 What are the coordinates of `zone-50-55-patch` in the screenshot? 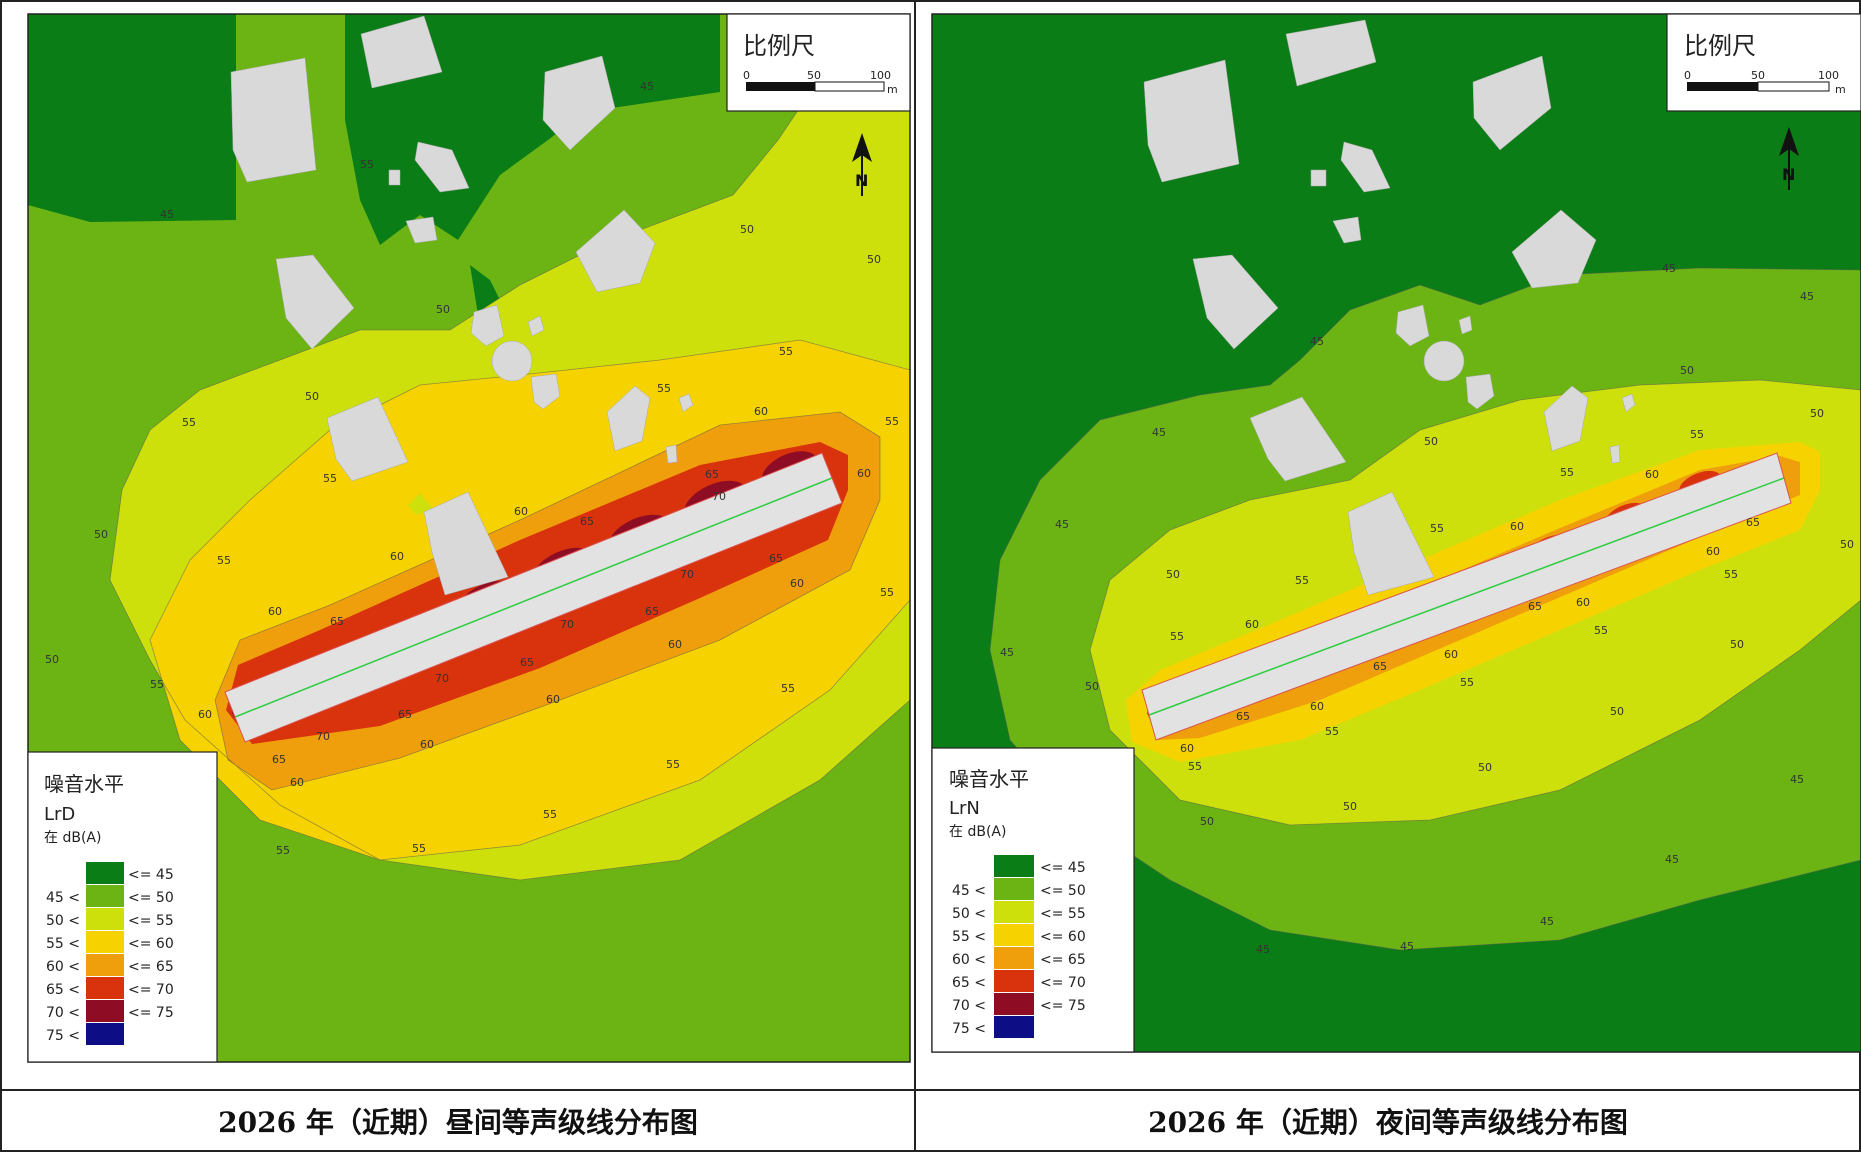 It's located at (420, 504).